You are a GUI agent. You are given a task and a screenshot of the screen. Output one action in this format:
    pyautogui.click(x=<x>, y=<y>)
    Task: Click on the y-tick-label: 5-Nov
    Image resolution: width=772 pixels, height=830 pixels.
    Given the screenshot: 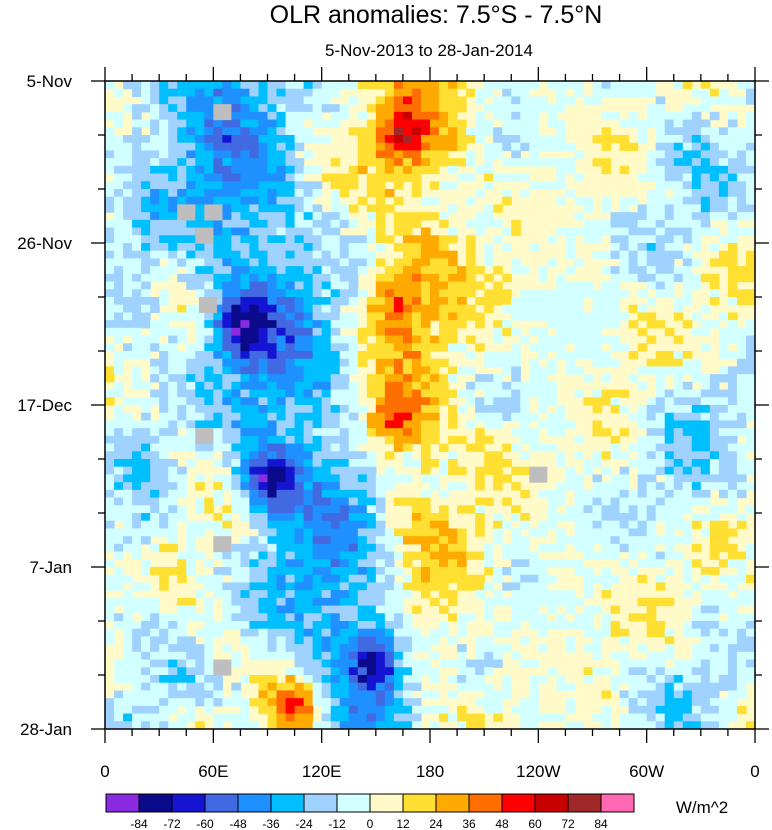 What is the action you would take?
    pyautogui.click(x=50, y=81)
    